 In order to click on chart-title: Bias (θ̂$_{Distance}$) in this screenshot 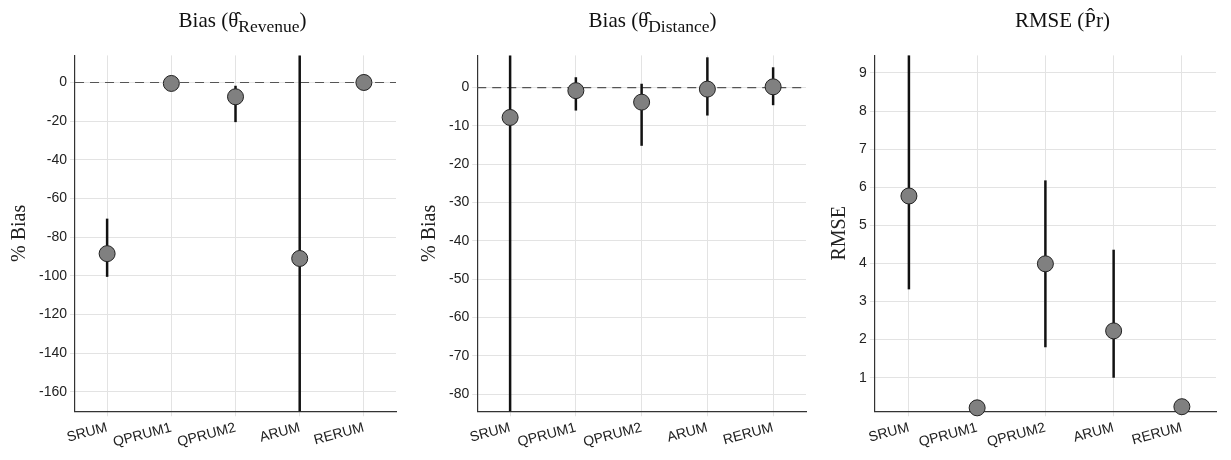, I will do `click(652, 23)`.